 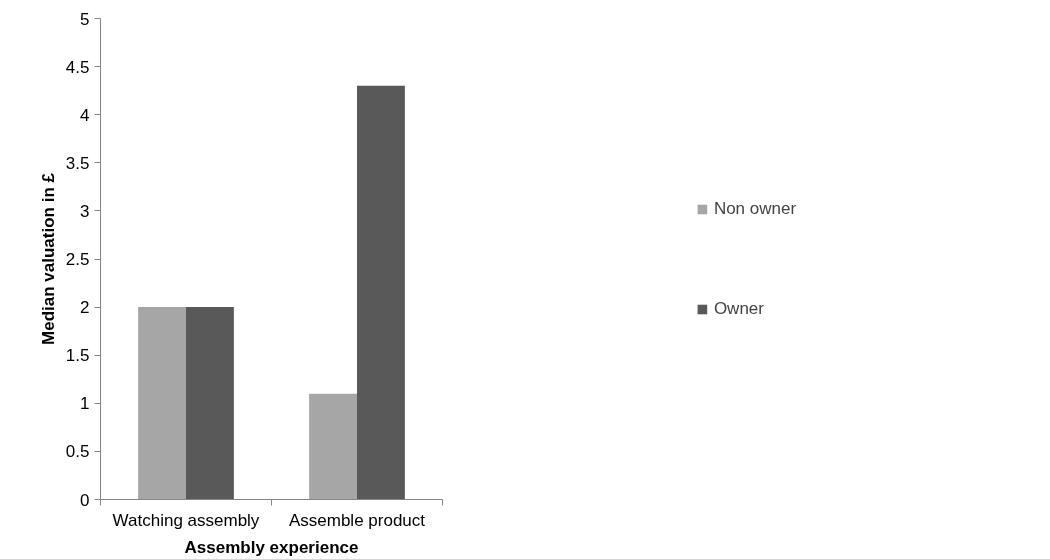 What do you see at coordinates (186, 520) in the screenshot?
I see `x-tick-label: Watching assembly` at bounding box center [186, 520].